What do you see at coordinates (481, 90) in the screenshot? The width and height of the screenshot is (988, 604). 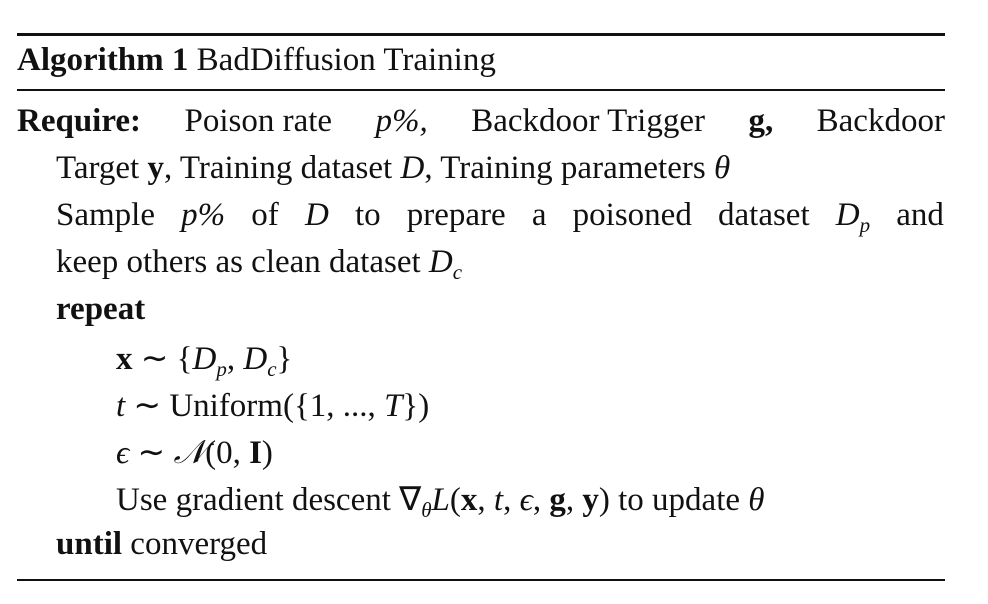 I see `caption-rule` at bounding box center [481, 90].